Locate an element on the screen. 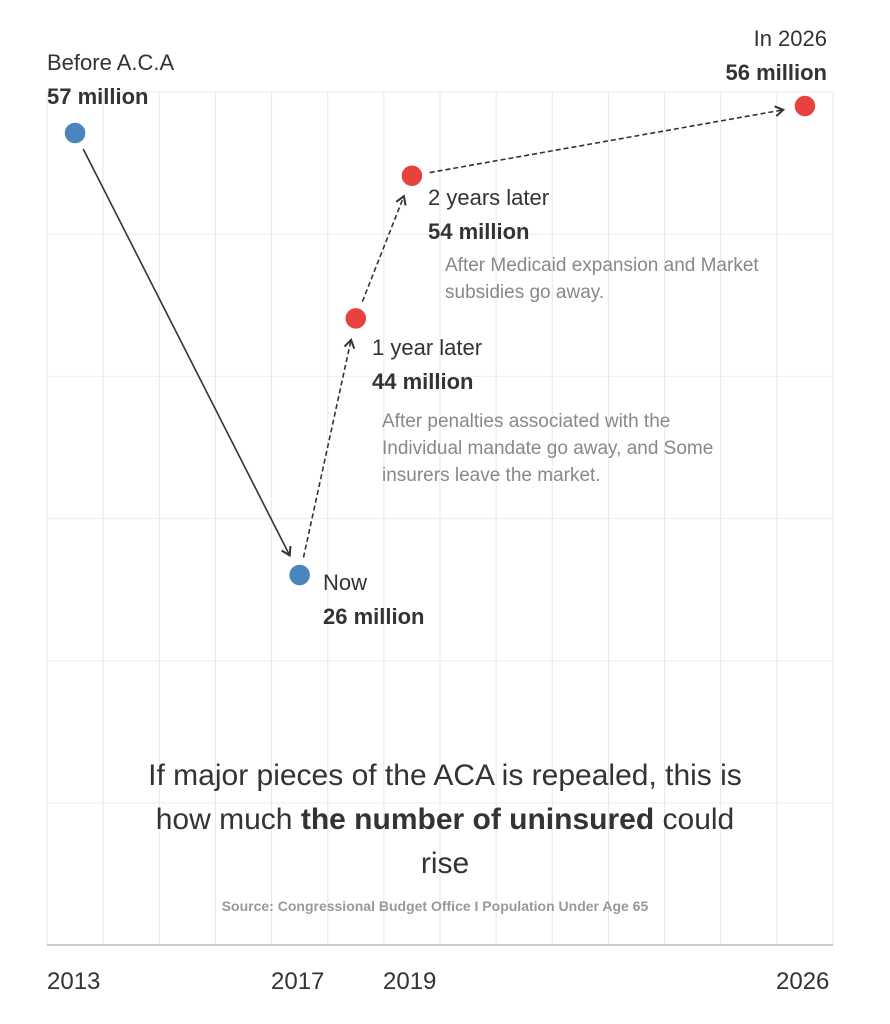  point-label: Before A.C.A is located at coordinates (111, 62).